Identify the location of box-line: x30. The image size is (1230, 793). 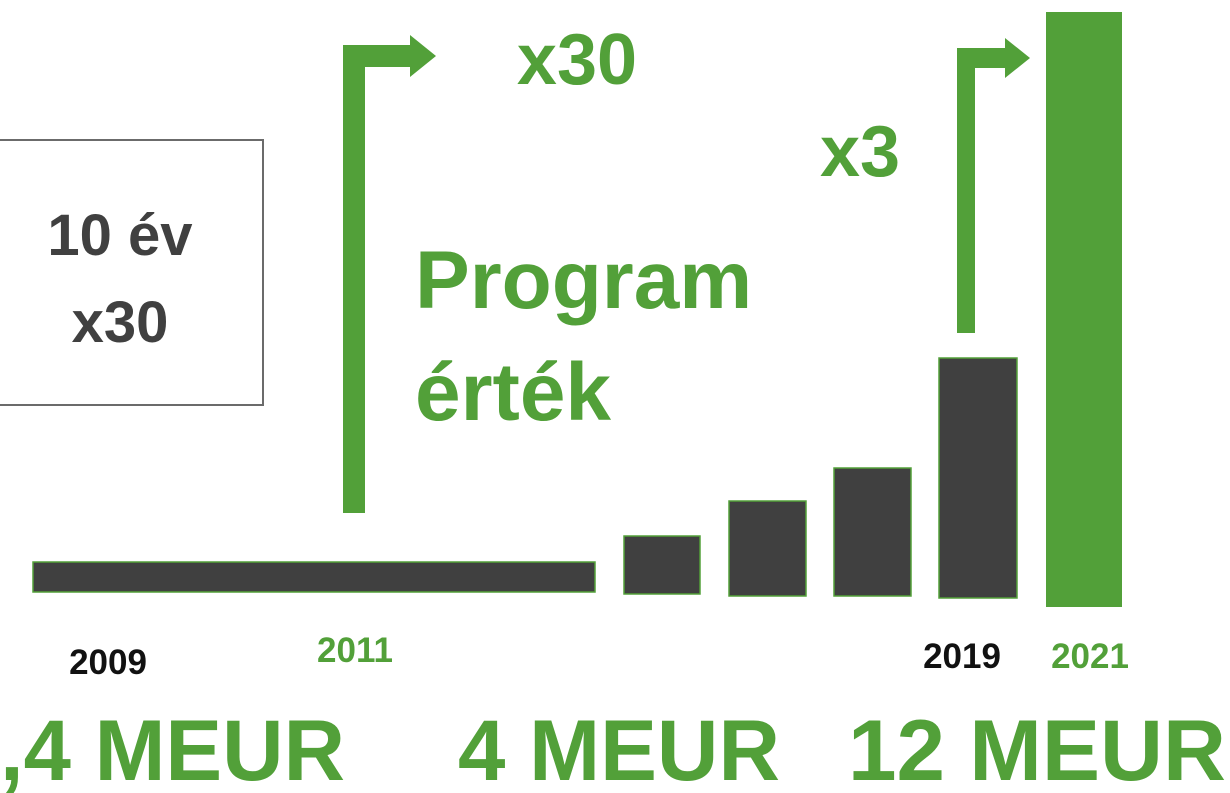
(120, 322).